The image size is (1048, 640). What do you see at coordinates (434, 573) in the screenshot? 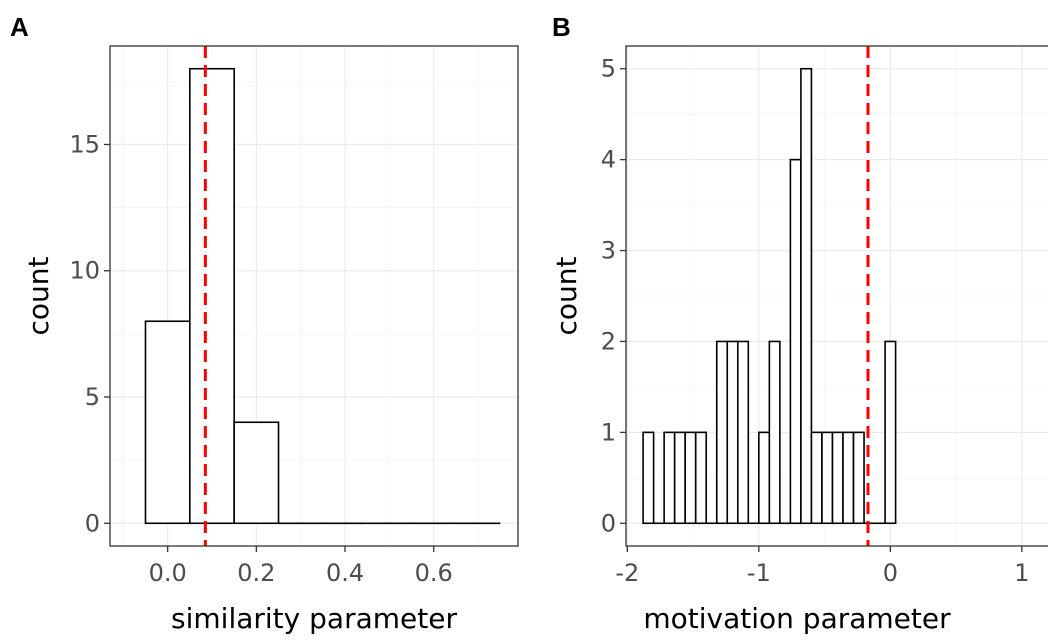
I see `x-tick-label: 0.6` at bounding box center [434, 573].